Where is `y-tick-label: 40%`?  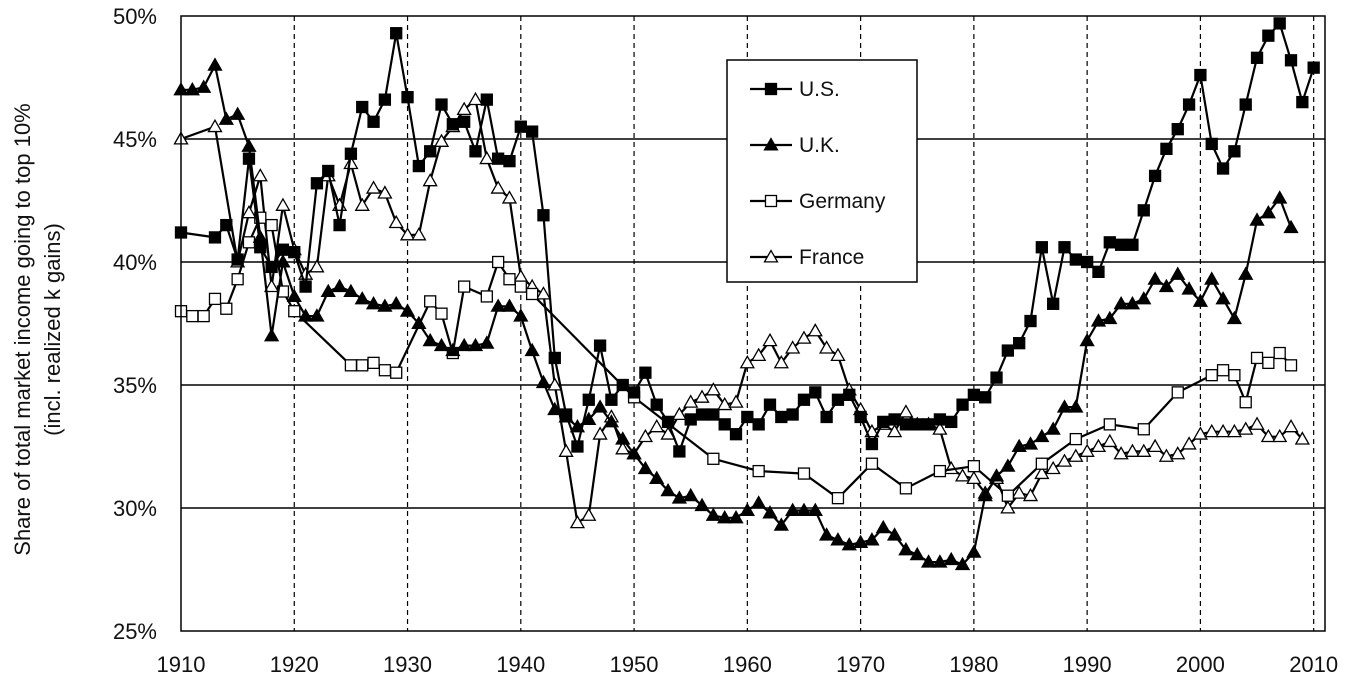
y-tick-label: 40% is located at coordinates (135, 262).